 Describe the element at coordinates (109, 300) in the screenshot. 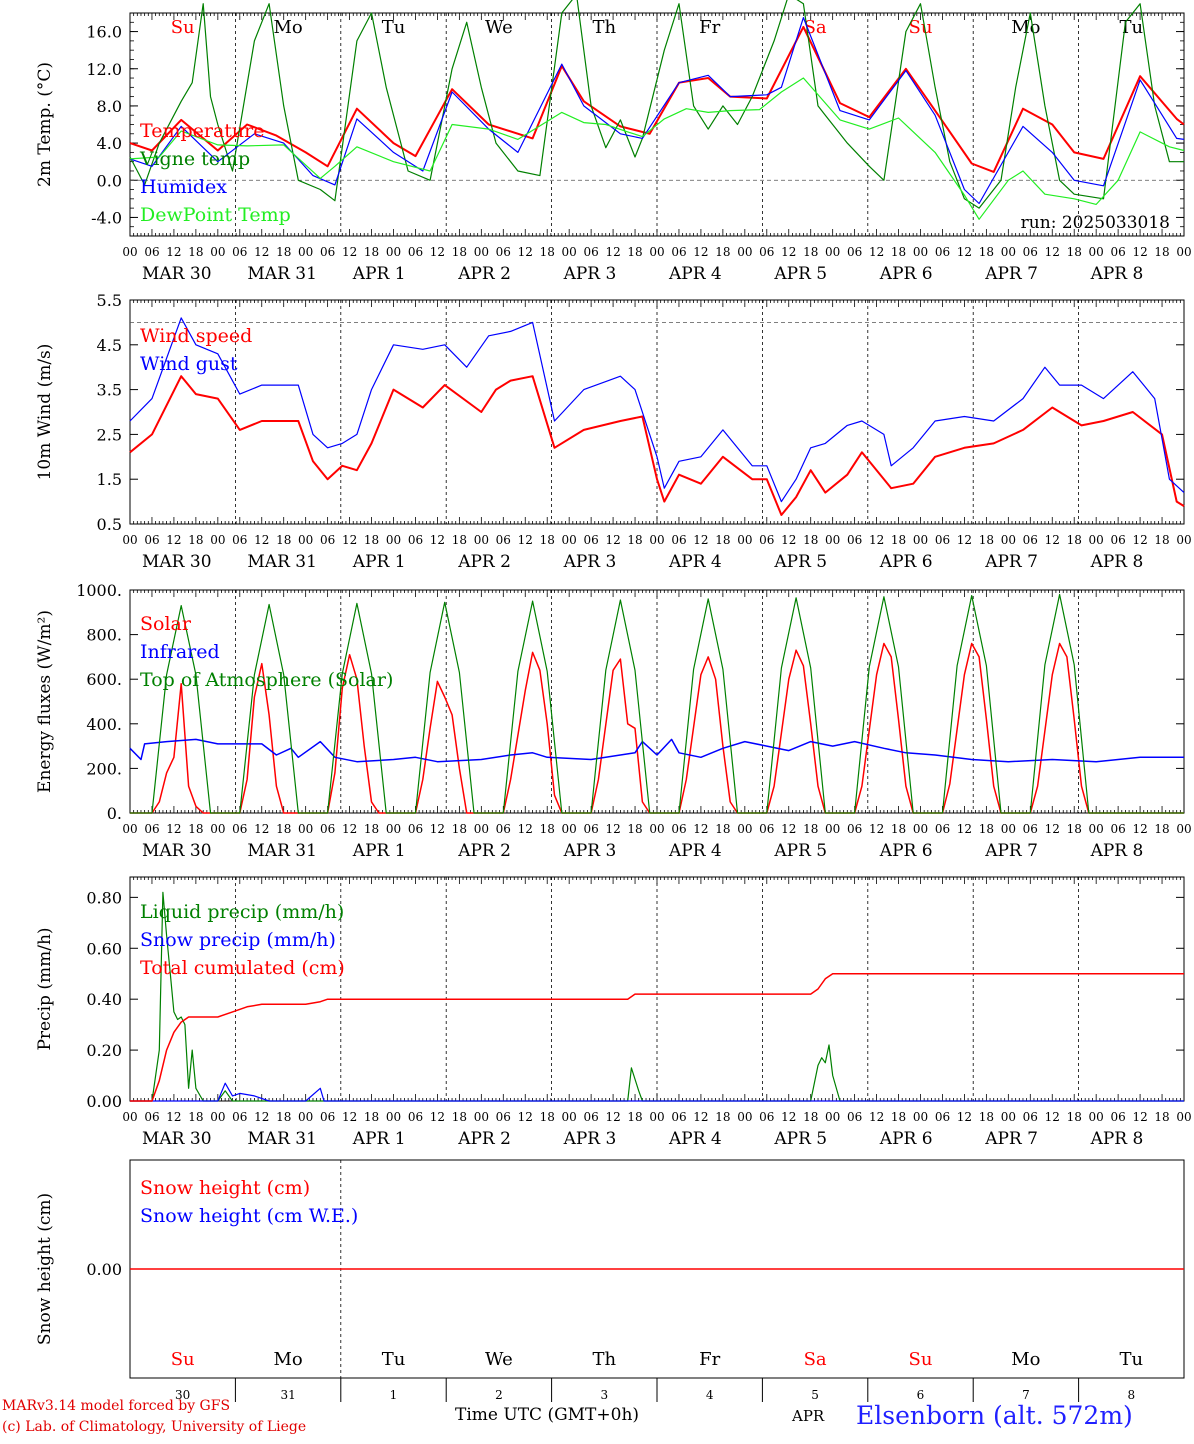

I see `y-tick-label: 5.5` at that location.